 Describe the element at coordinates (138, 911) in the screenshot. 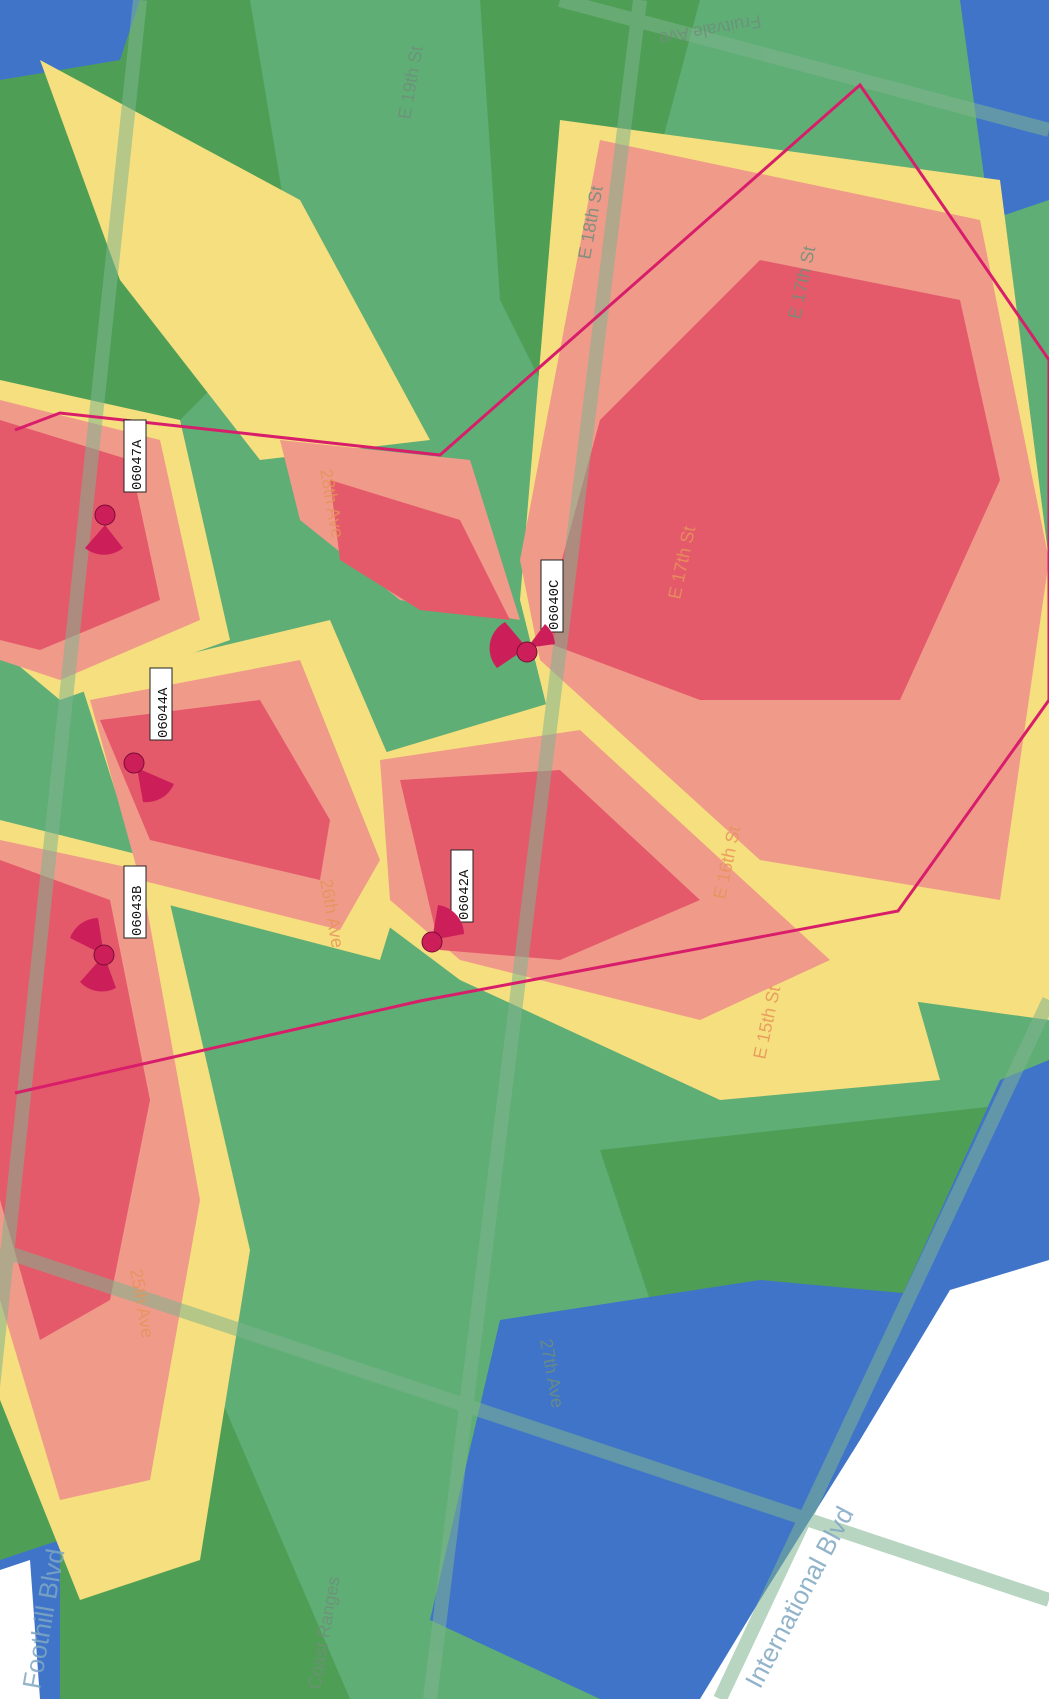

I see `site-id-label: 06043B` at that location.